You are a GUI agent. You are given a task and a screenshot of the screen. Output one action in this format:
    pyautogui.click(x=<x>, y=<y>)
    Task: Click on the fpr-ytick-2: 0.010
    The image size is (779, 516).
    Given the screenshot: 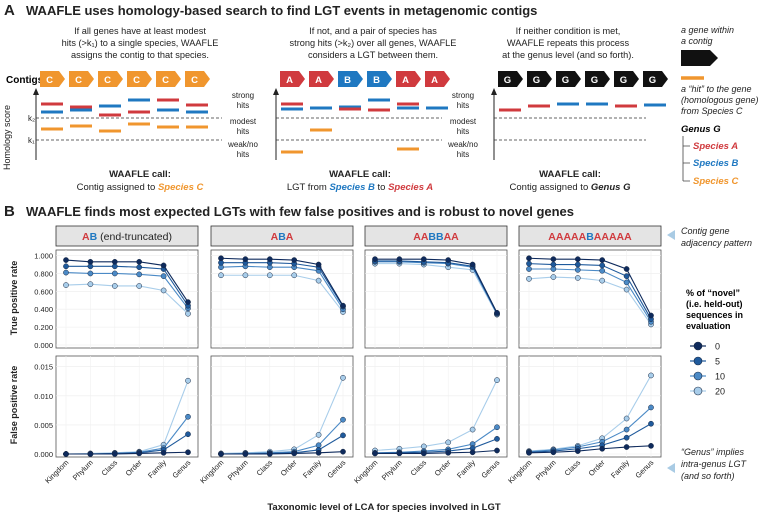 What is the action you would take?
    pyautogui.click(x=43, y=396)
    